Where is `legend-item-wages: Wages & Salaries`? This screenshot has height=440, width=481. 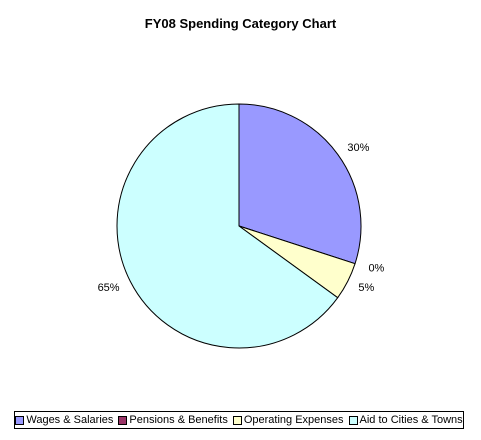 legend-item-wages: Wages & Salaries is located at coordinates (64, 420).